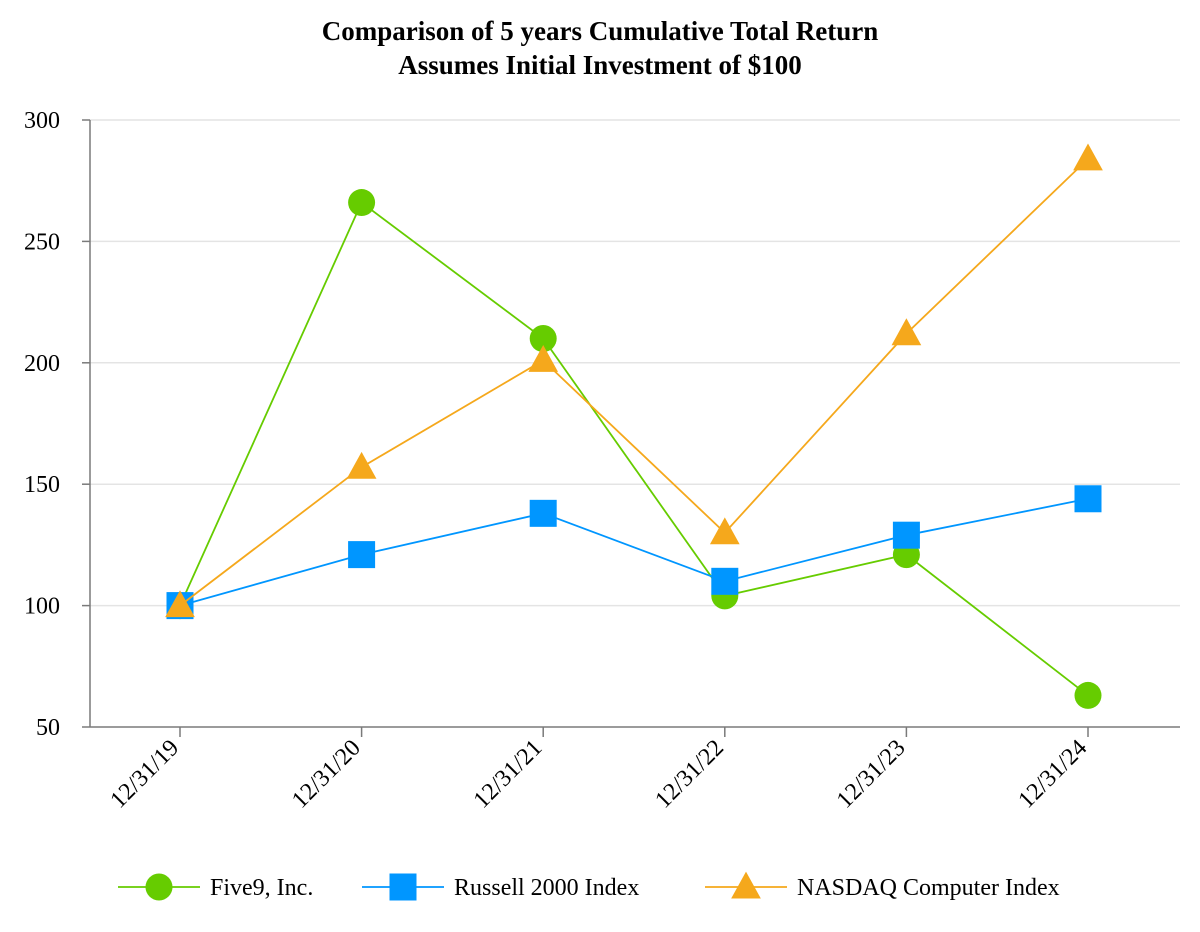 The height and width of the screenshot is (932, 1200). What do you see at coordinates (362, 203) in the screenshot?
I see `data-point-circle: Five9, Inc. 12/31/20: 266` at bounding box center [362, 203].